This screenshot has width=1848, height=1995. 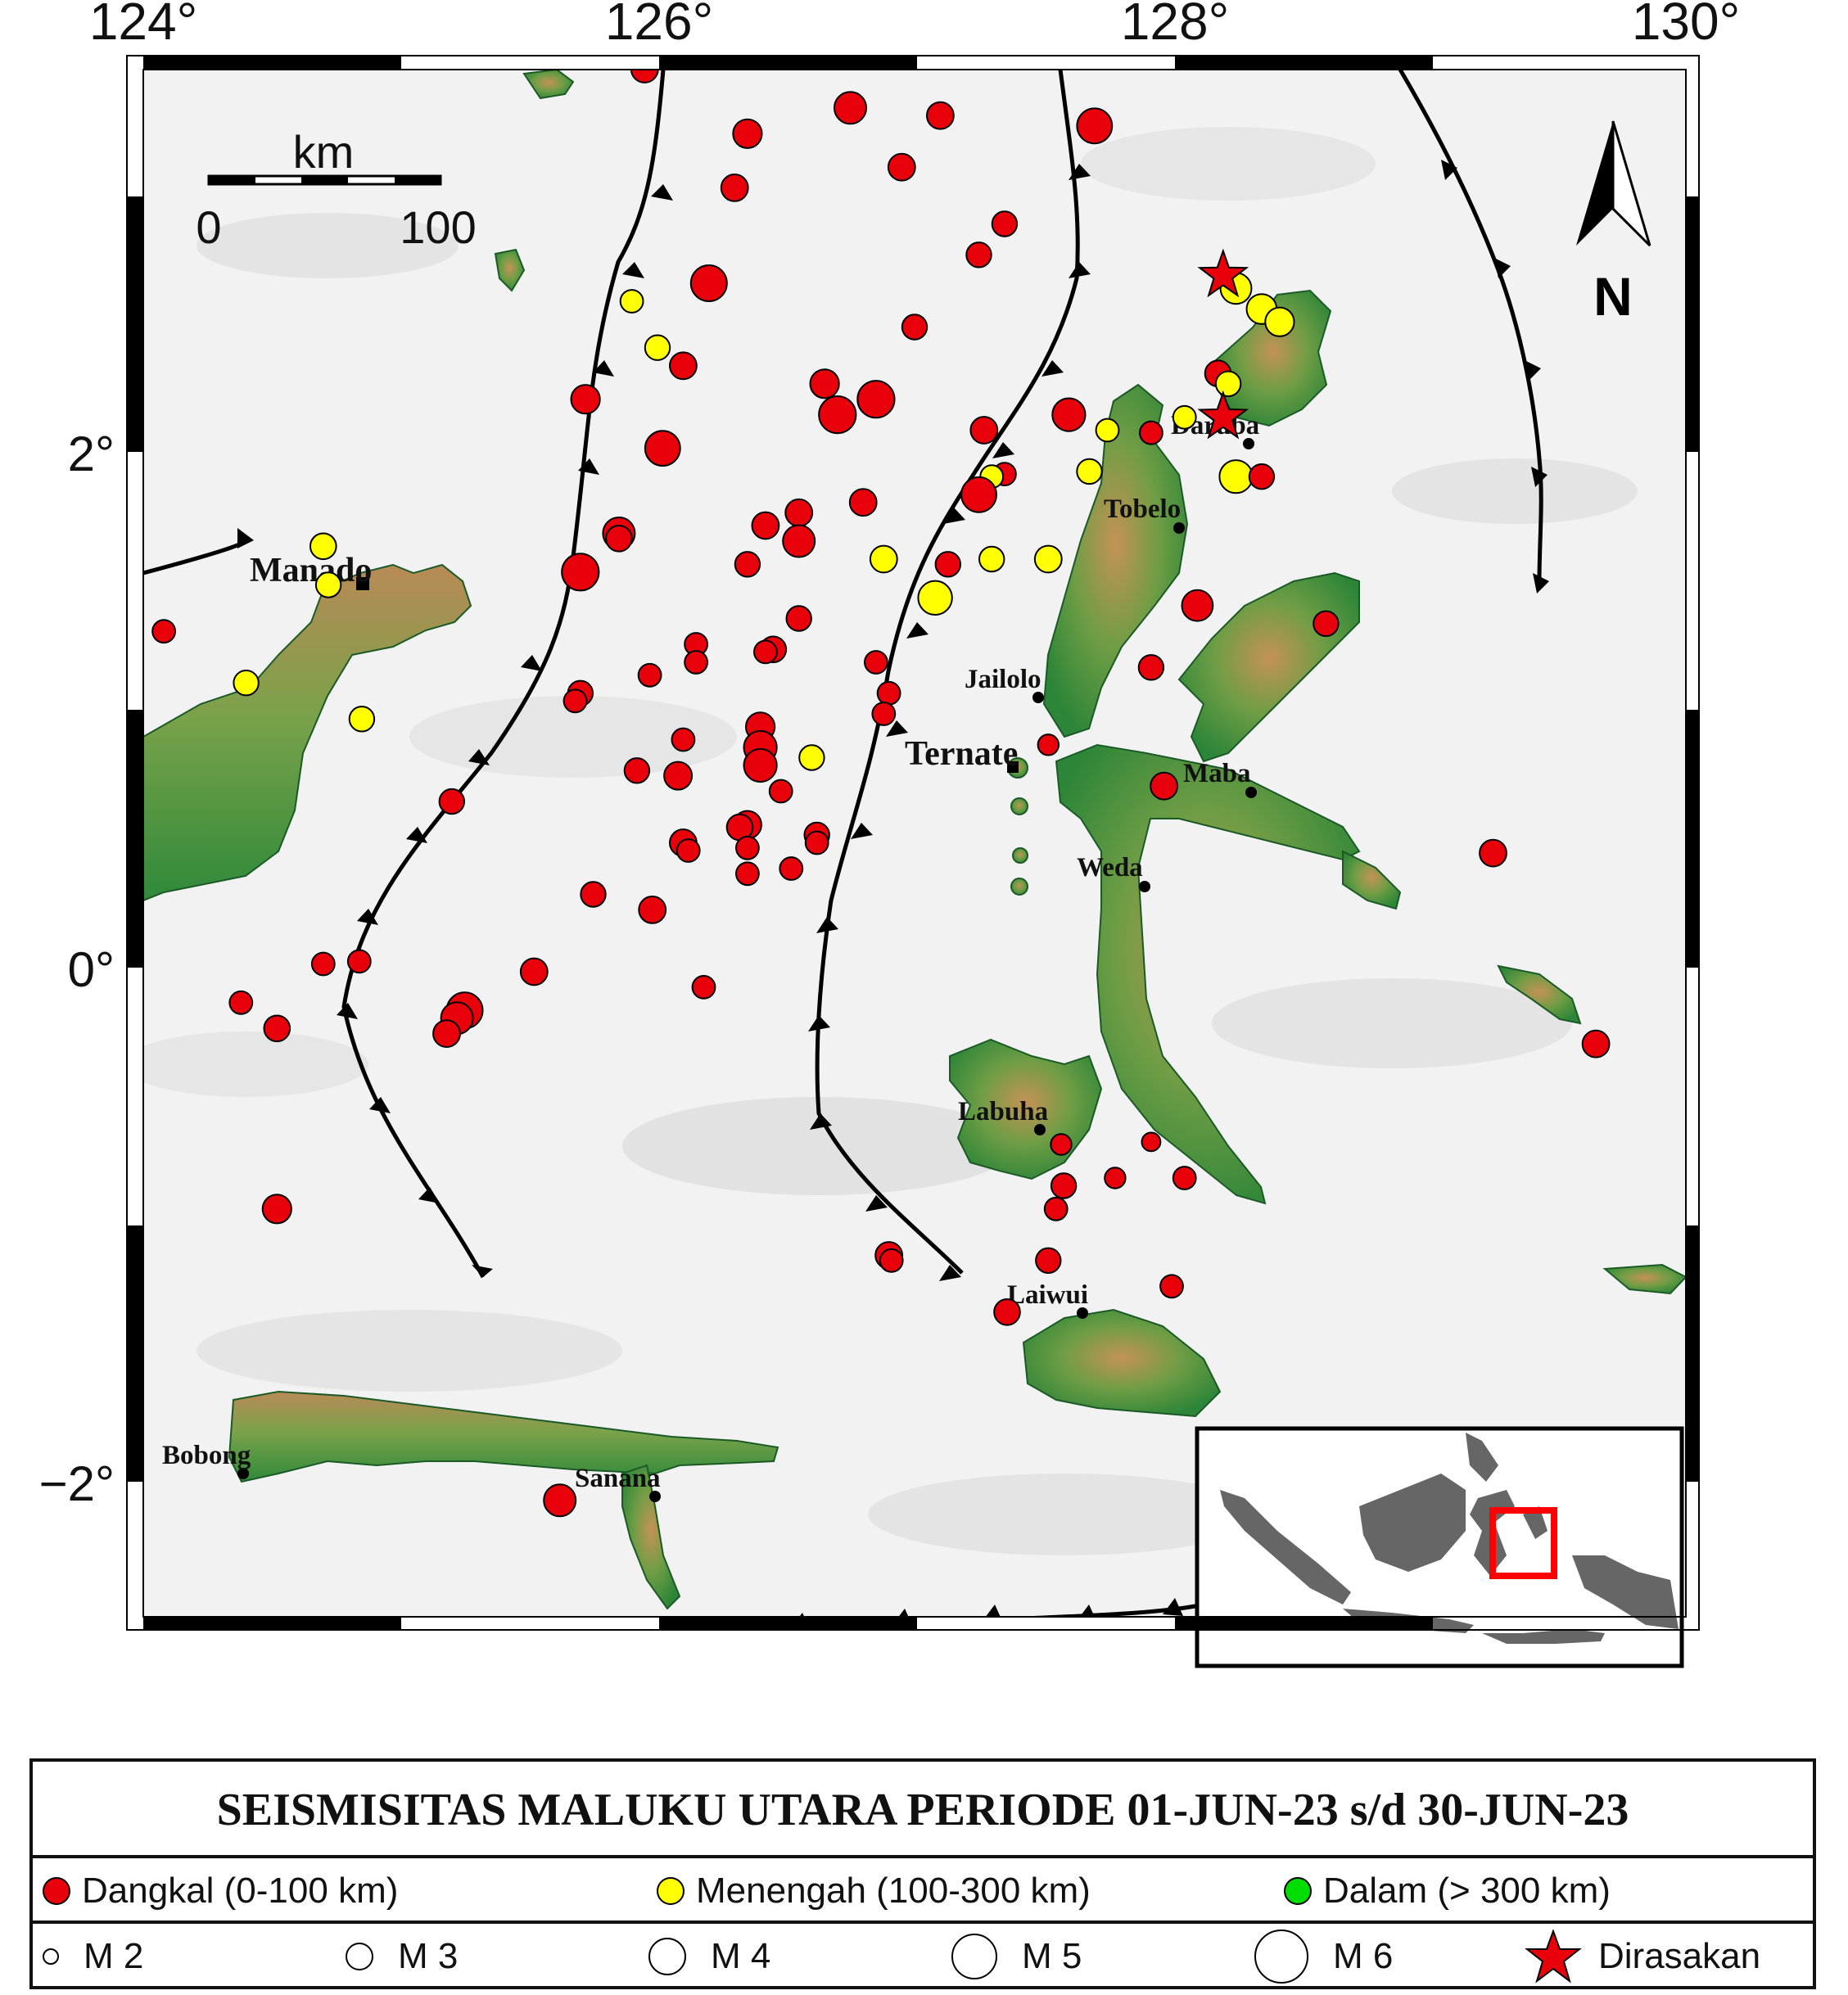 What do you see at coordinates (1005, 684) in the screenshot?
I see `city-jailolo: Jailolo` at bounding box center [1005, 684].